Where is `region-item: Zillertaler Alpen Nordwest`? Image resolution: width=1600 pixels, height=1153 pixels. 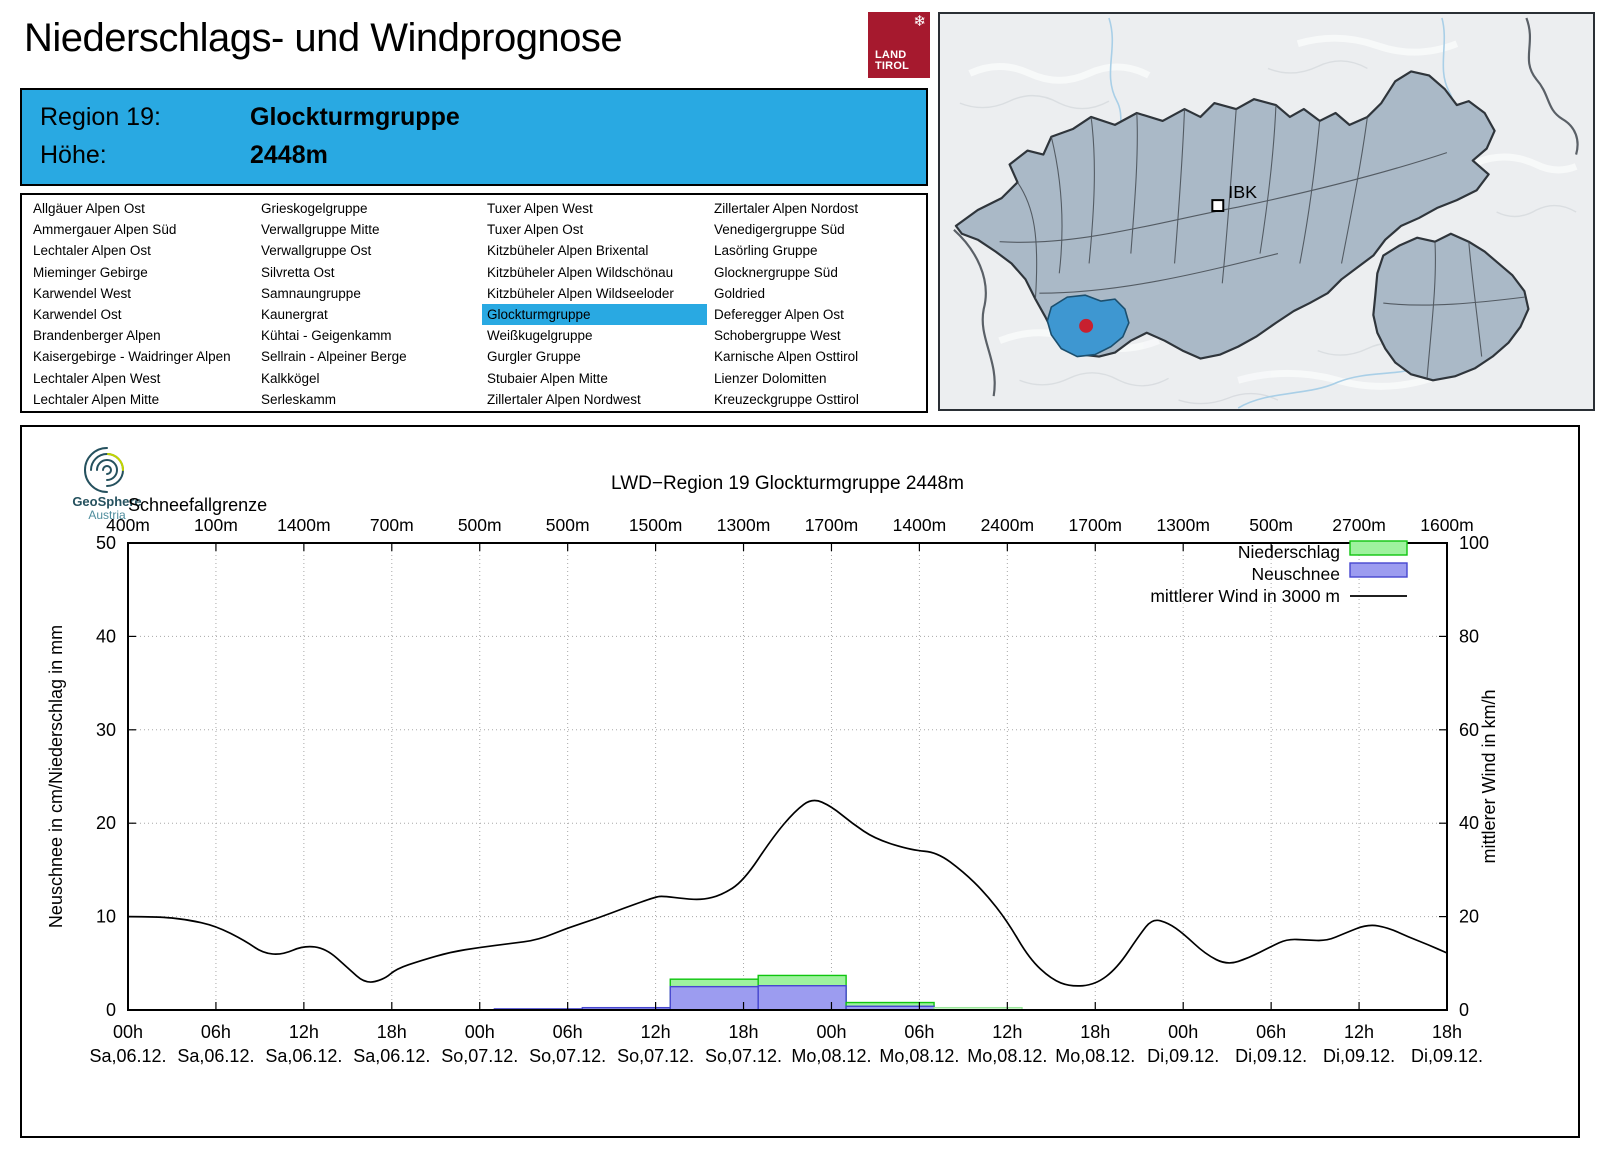 region-item: Zillertaler Alpen Nordwest is located at coordinates (564, 399).